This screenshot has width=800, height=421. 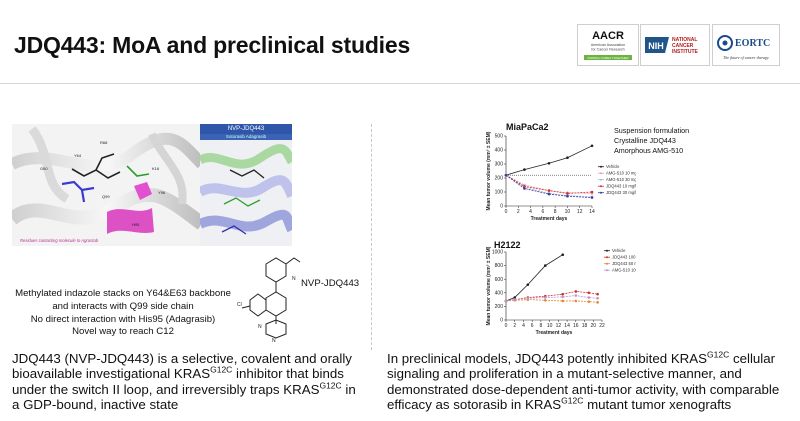 I want to click on y-tick-label: 1000, so click(x=497, y=253).